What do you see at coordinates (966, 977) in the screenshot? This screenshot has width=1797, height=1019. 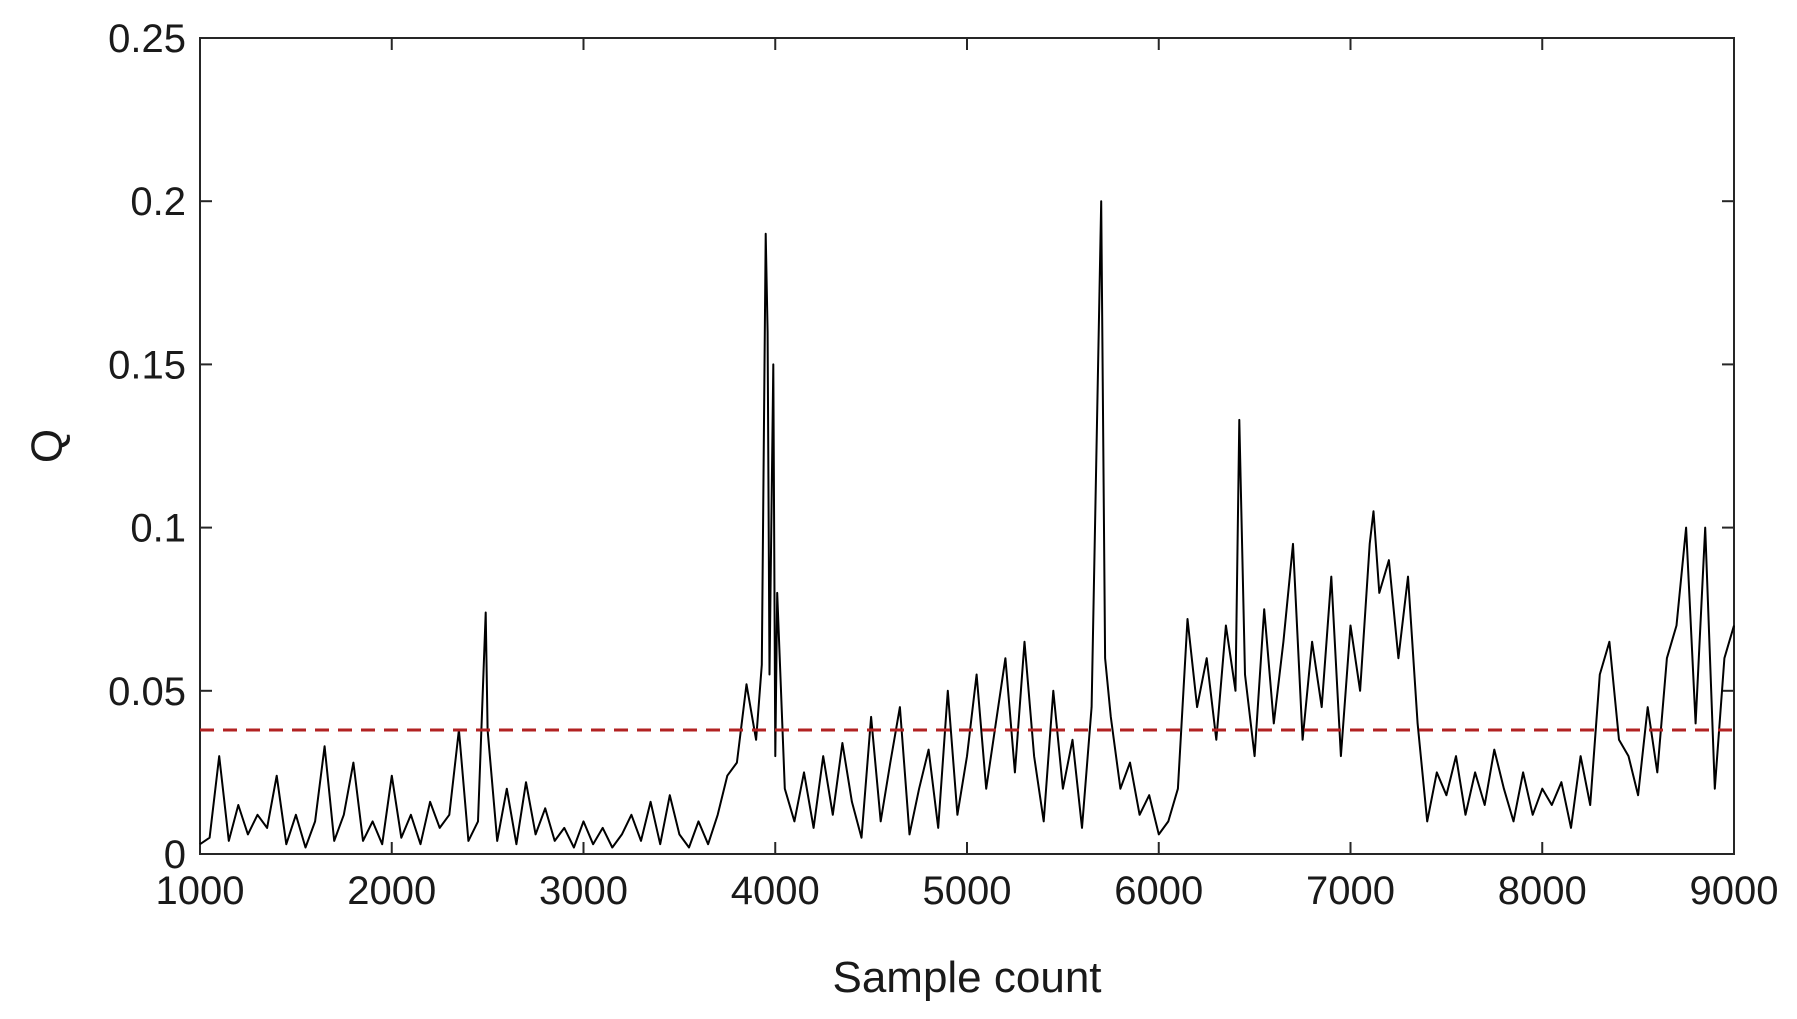 I see `x-axis-title: Sample count` at bounding box center [966, 977].